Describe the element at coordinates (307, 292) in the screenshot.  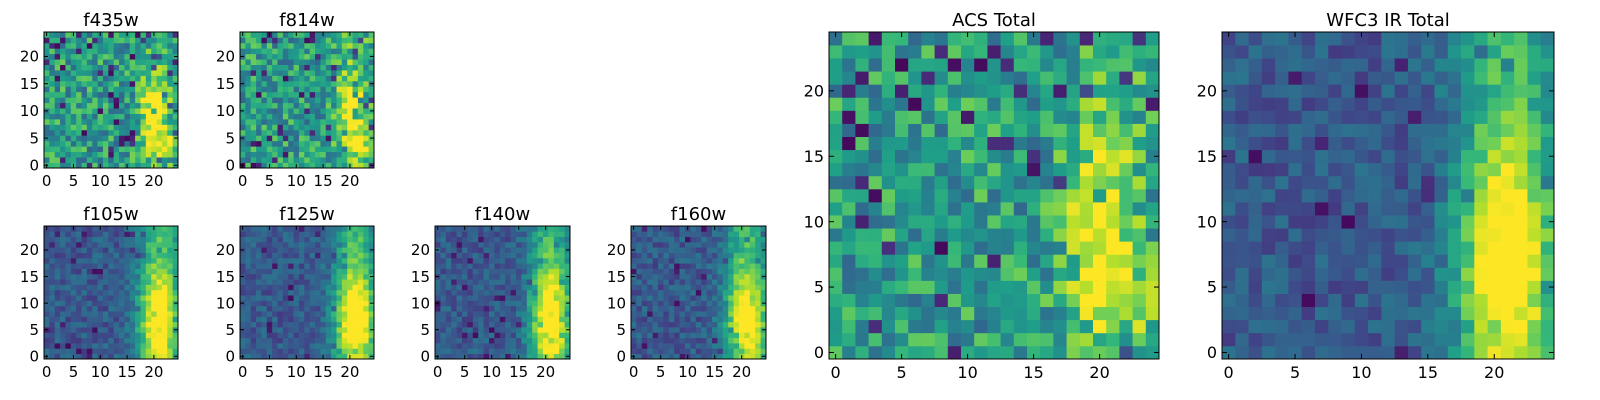
I see `axes-frame` at that location.